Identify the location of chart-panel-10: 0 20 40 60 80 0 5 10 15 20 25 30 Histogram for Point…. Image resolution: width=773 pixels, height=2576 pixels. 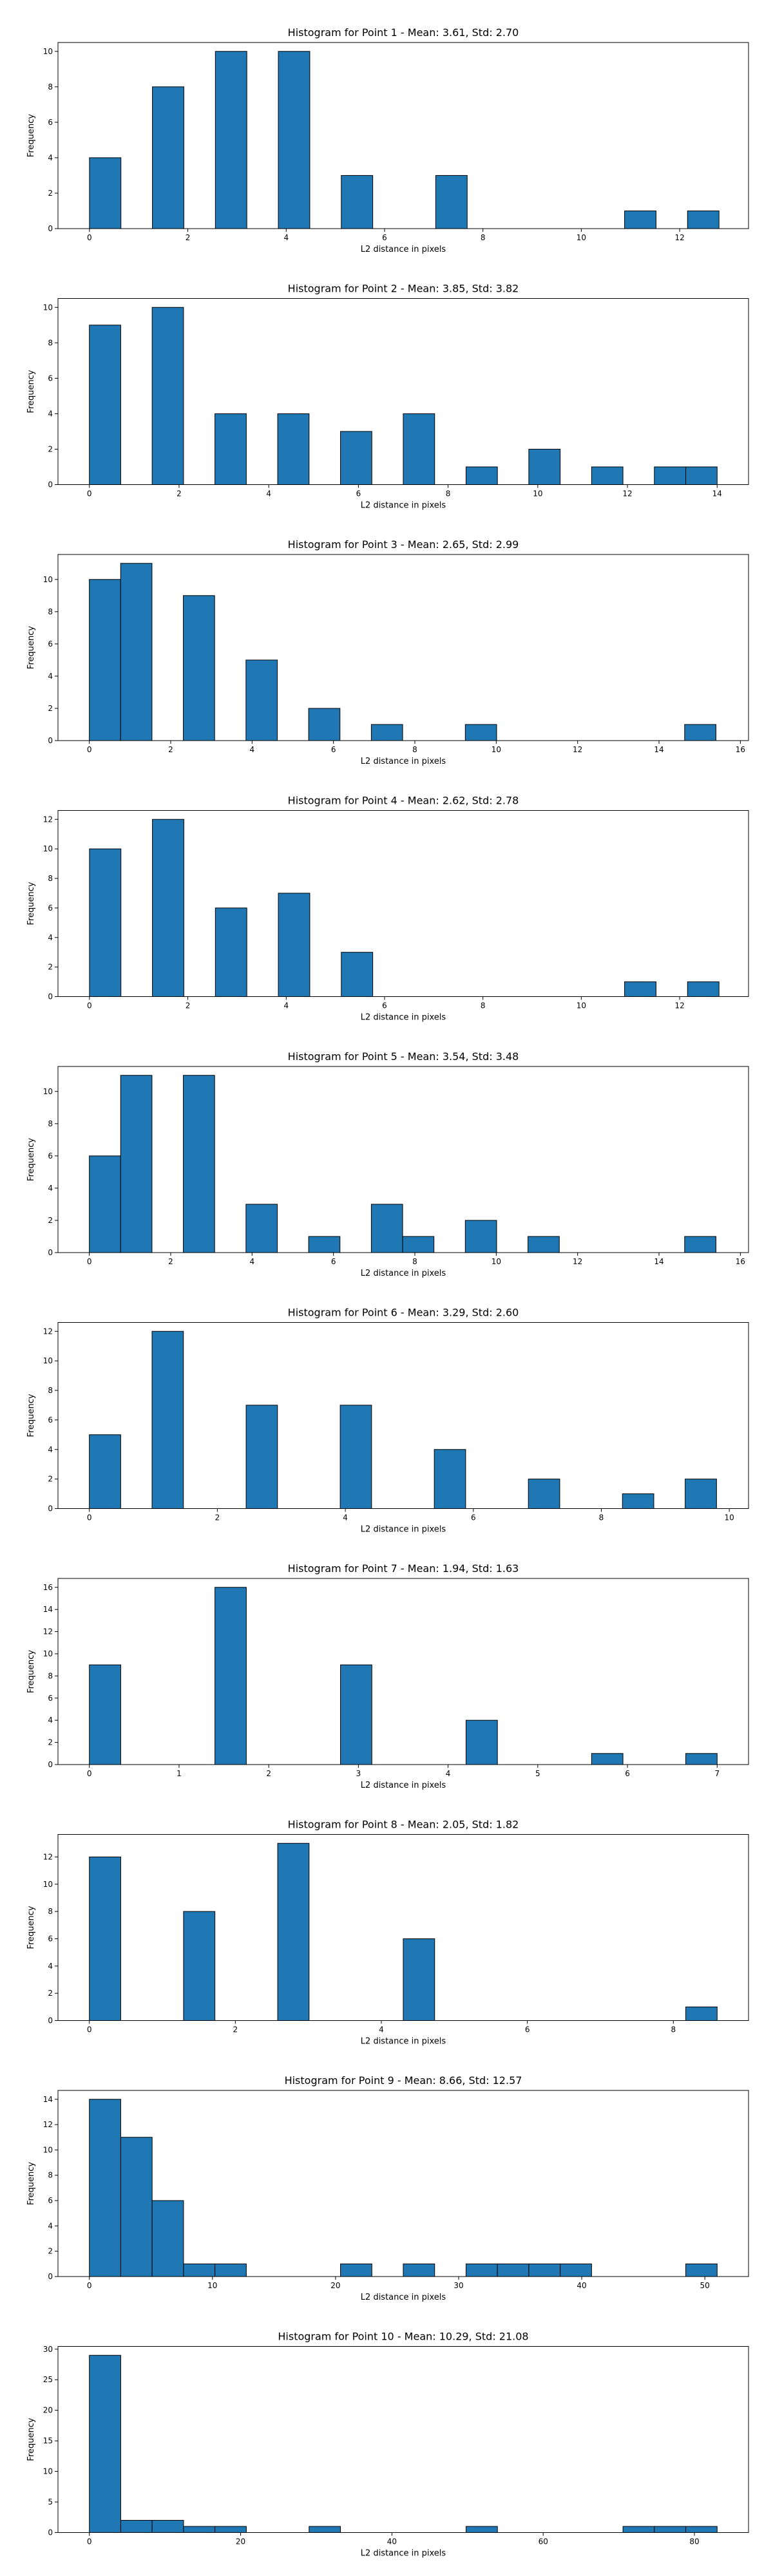
(387, 2445).